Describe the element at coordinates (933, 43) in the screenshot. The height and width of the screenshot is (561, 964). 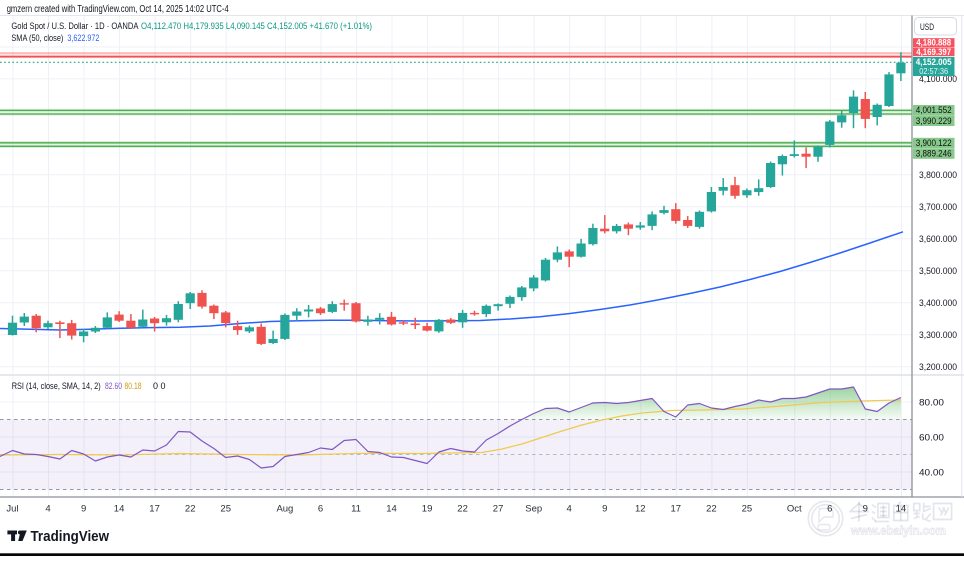
I see `svg-text: 4,180.888` at that location.